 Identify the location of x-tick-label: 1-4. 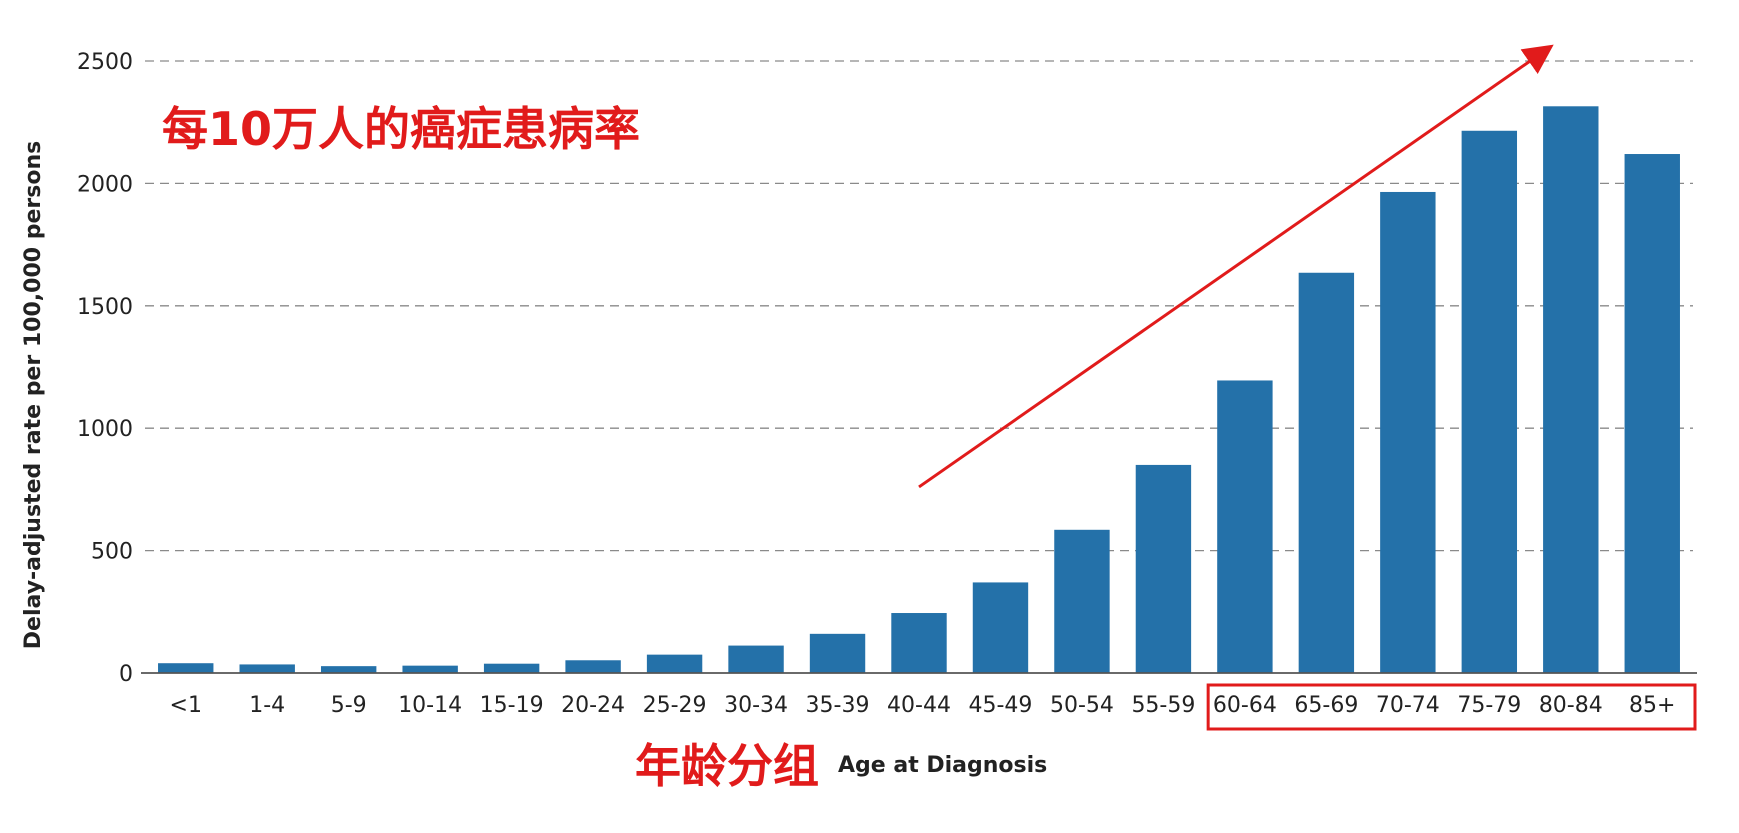
(267, 705).